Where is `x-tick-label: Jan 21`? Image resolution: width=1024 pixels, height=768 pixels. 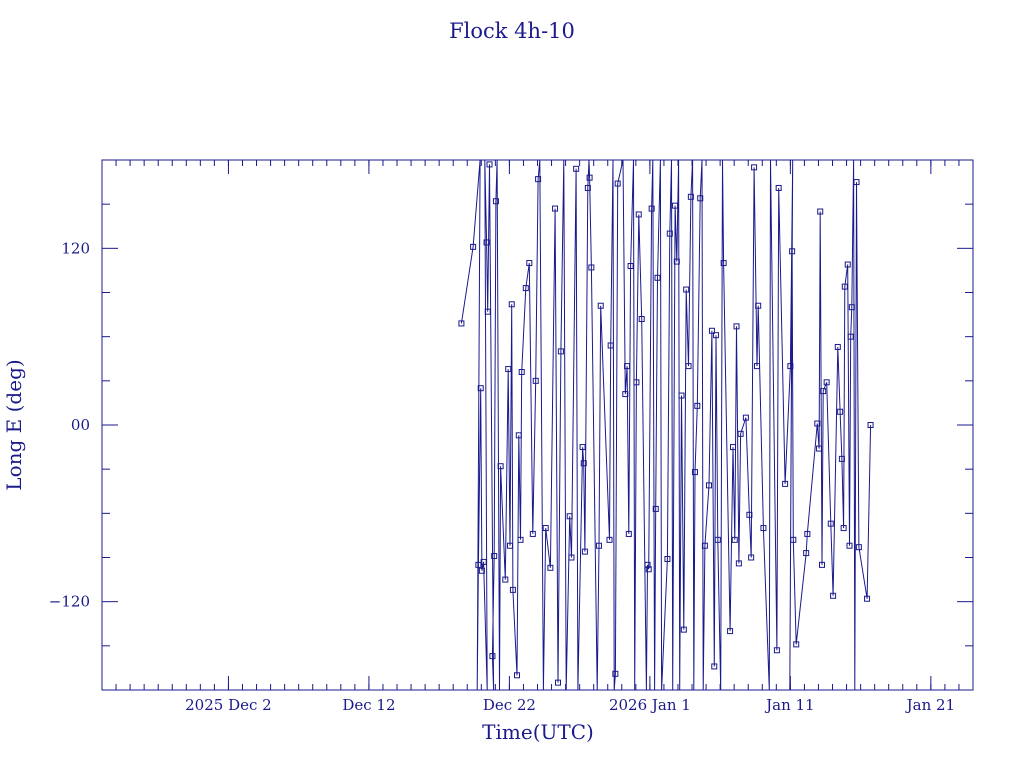
x-tick-label: Jan 21 is located at coordinates (930, 705).